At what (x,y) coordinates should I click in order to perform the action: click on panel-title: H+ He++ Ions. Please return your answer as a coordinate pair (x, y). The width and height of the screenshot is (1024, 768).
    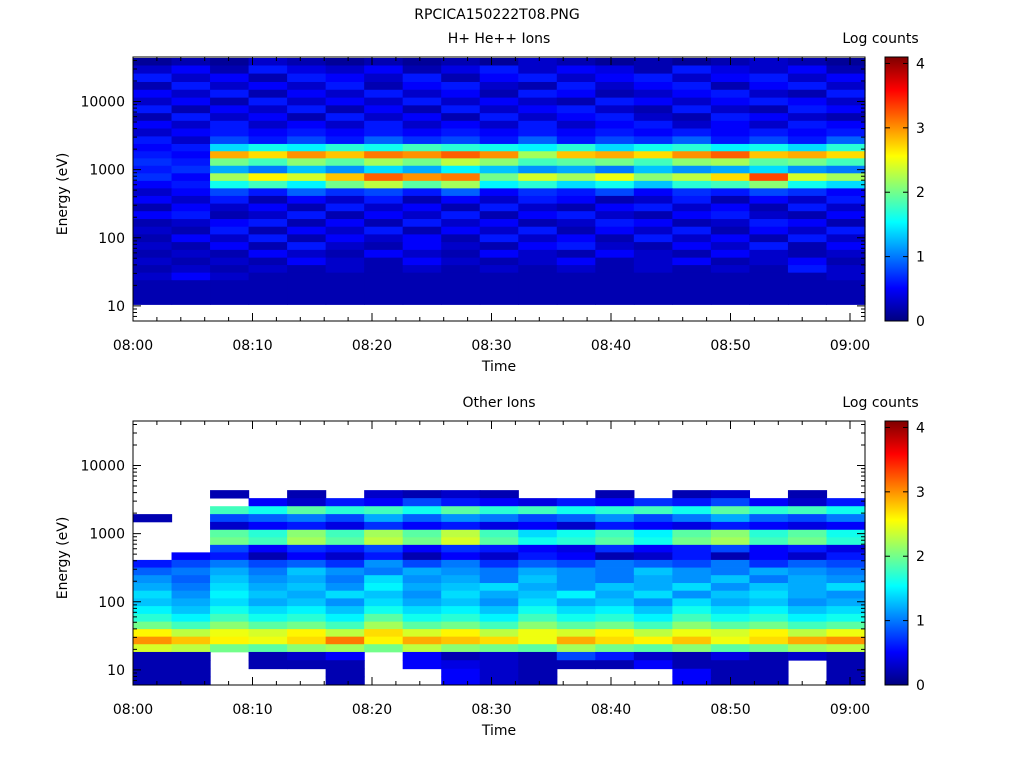
    Looking at the image, I should click on (499, 39).